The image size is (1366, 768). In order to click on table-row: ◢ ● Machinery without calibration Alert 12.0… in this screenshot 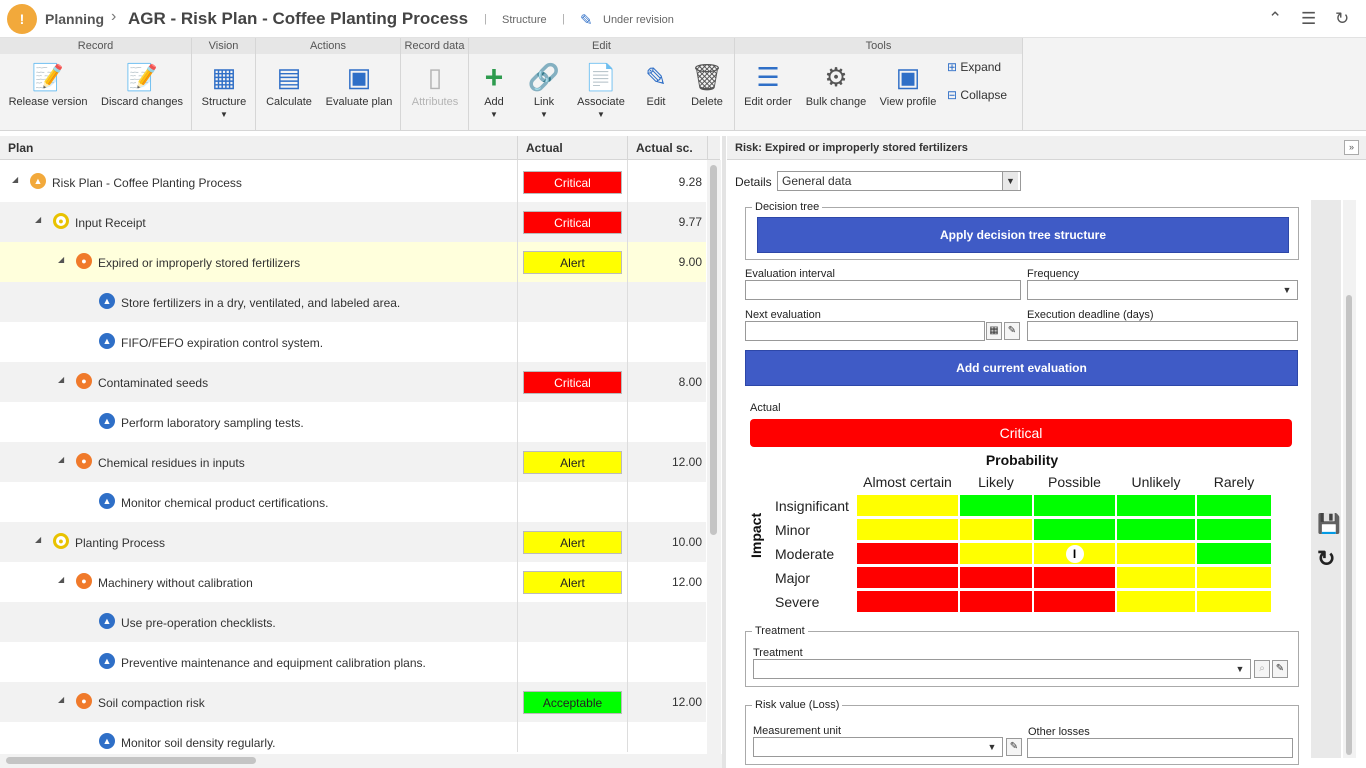, I will do `click(353, 582)`.